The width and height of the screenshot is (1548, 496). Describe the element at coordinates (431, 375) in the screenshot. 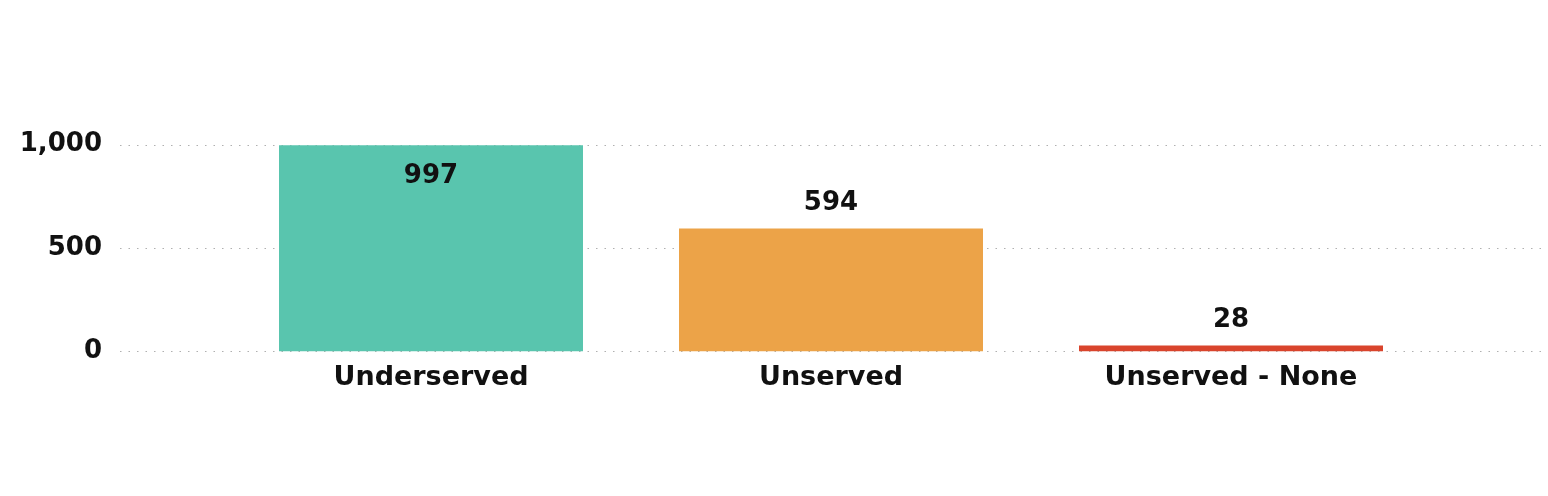

I see `x-tick-label: Underserved` at that location.